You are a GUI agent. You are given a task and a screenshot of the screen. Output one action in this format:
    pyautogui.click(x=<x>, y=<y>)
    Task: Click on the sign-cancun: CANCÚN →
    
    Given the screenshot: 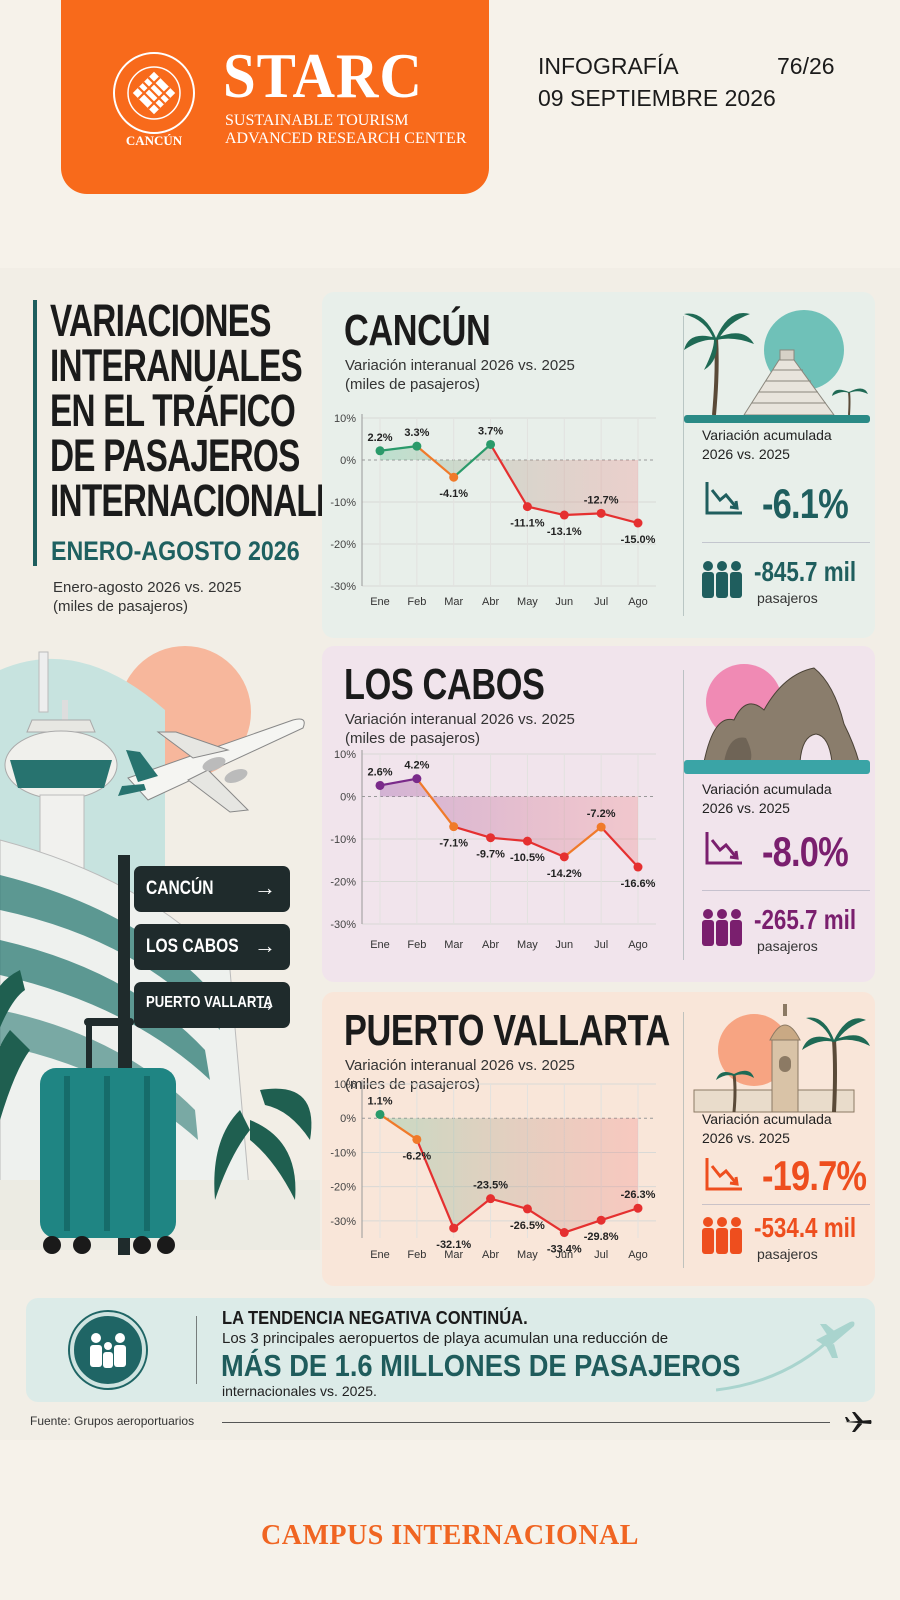 What is the action you would take?
    pyautogui.click(x=212, y=889)
    